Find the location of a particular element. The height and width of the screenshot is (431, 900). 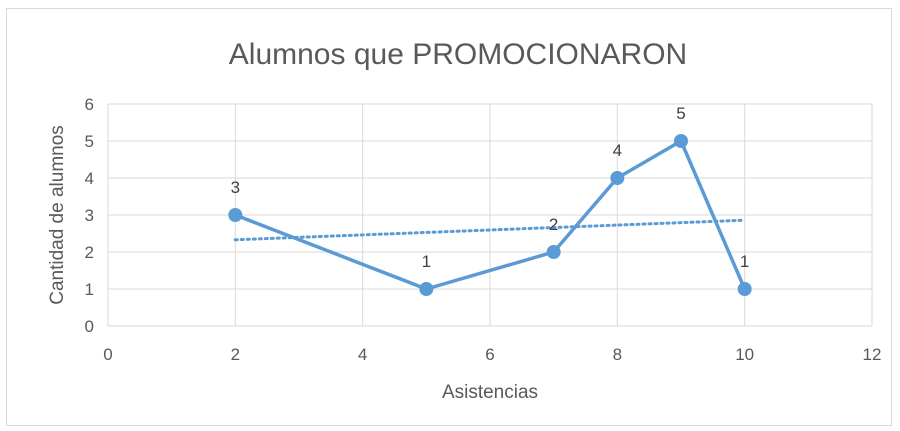

data-label: 4 is located at coordinates (617, 150).